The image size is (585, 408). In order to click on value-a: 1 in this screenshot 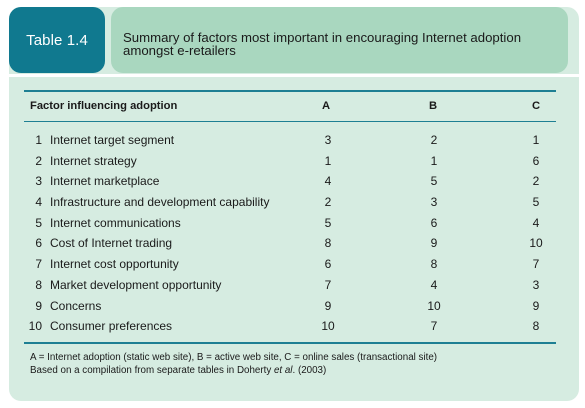, I will do `click(328, 160)`.